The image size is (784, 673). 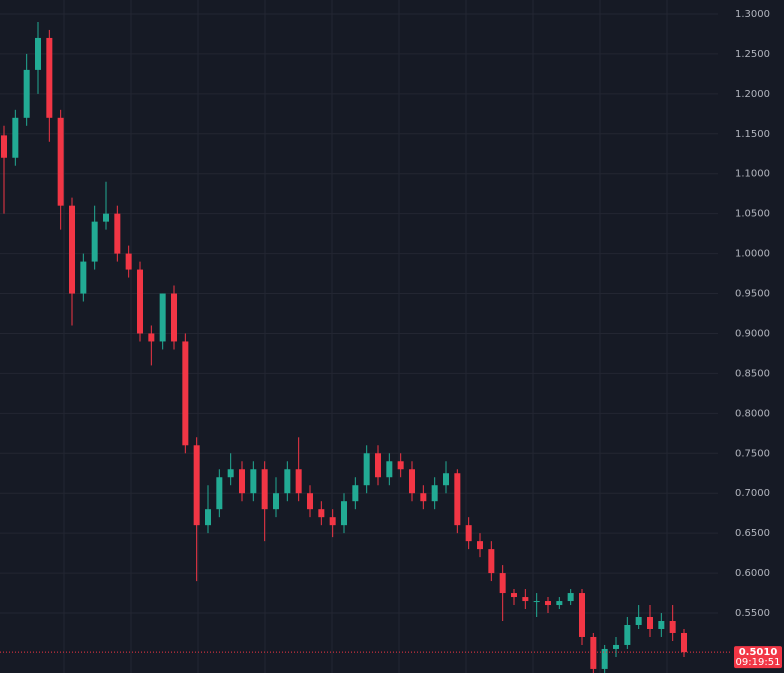 I want to click on countdown-label: 09:19:51, so click(x=758, y=662).